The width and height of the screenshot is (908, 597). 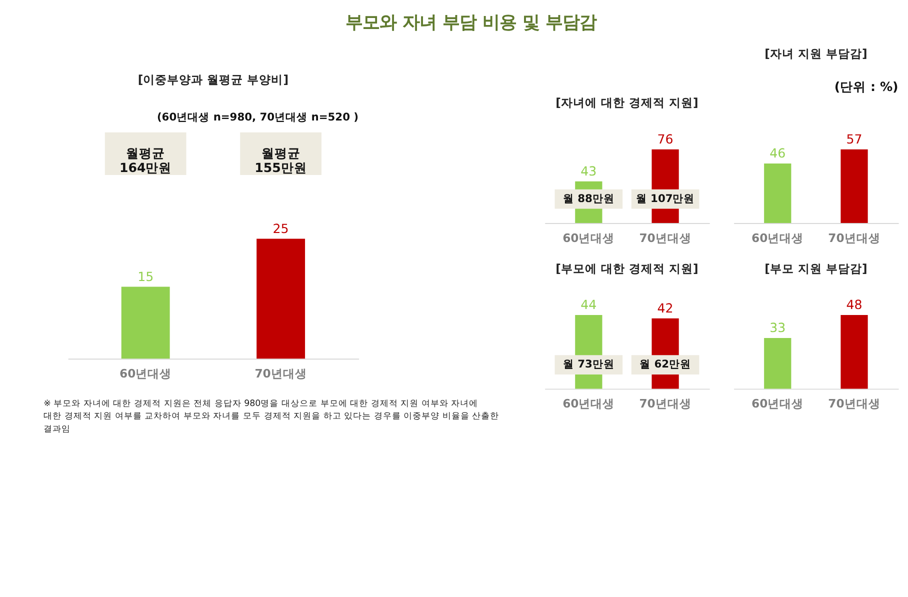 I want to click on text: (단위 : %), so click(x=866, y=86).